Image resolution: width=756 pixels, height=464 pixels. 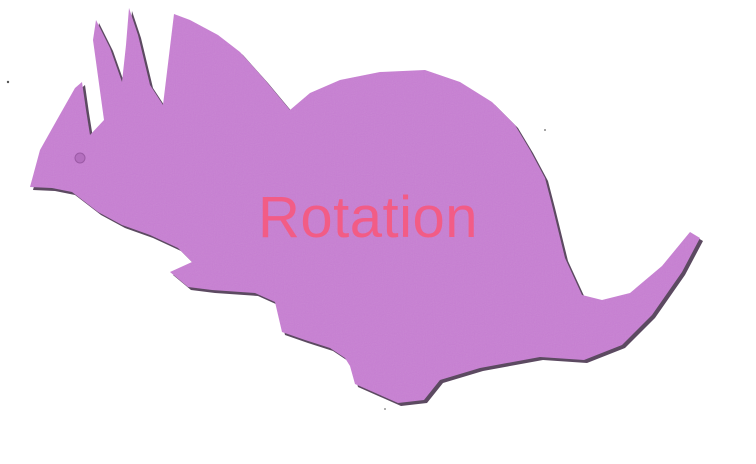 What do you see at coordinates (368, 217) in the screenshot?
I see `rotation-caption: Rotation` at bounding box center [368, 217].